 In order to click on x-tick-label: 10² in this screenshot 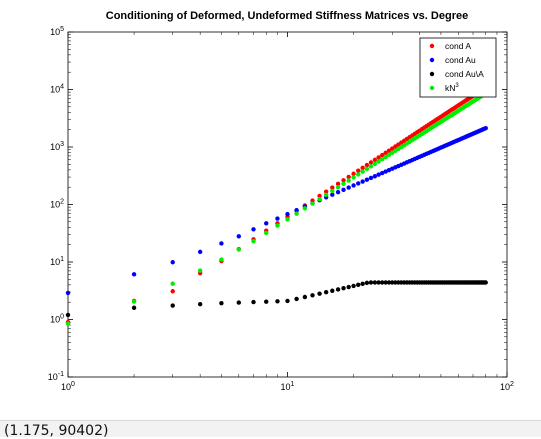, I will do `click(507, 386)`.